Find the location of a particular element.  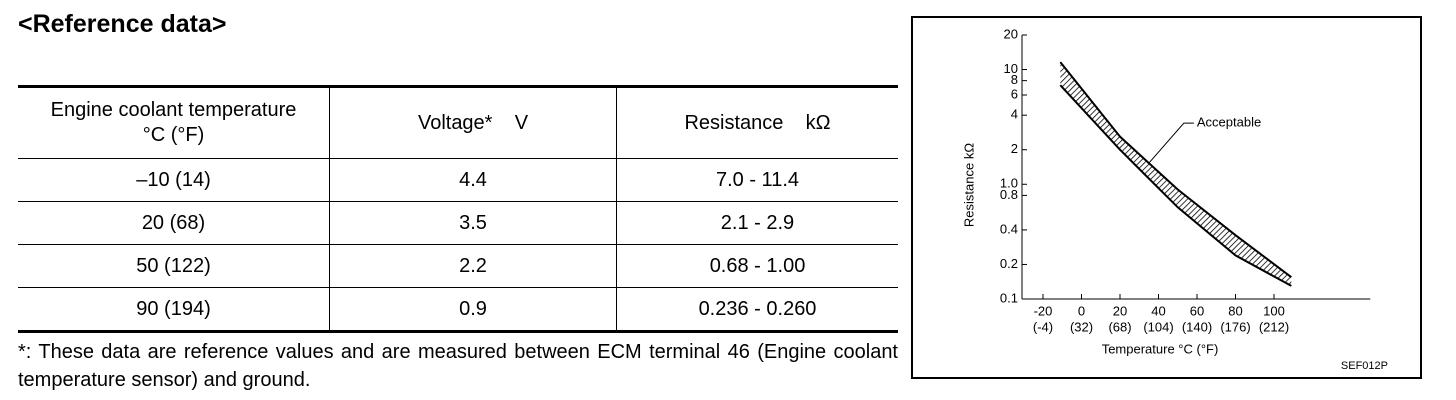

y-tick-label: 0.1 is located at coordinates (1009, 297).